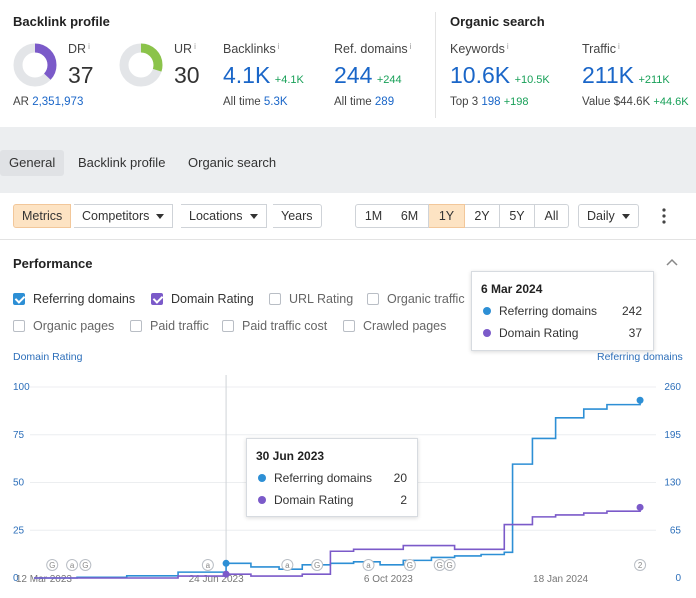 The height and width of the screenshot is (598, 696). Describe the element at coordinates (672, 262) in the screenshot. I see `collapse-chevron-icon` at that location.